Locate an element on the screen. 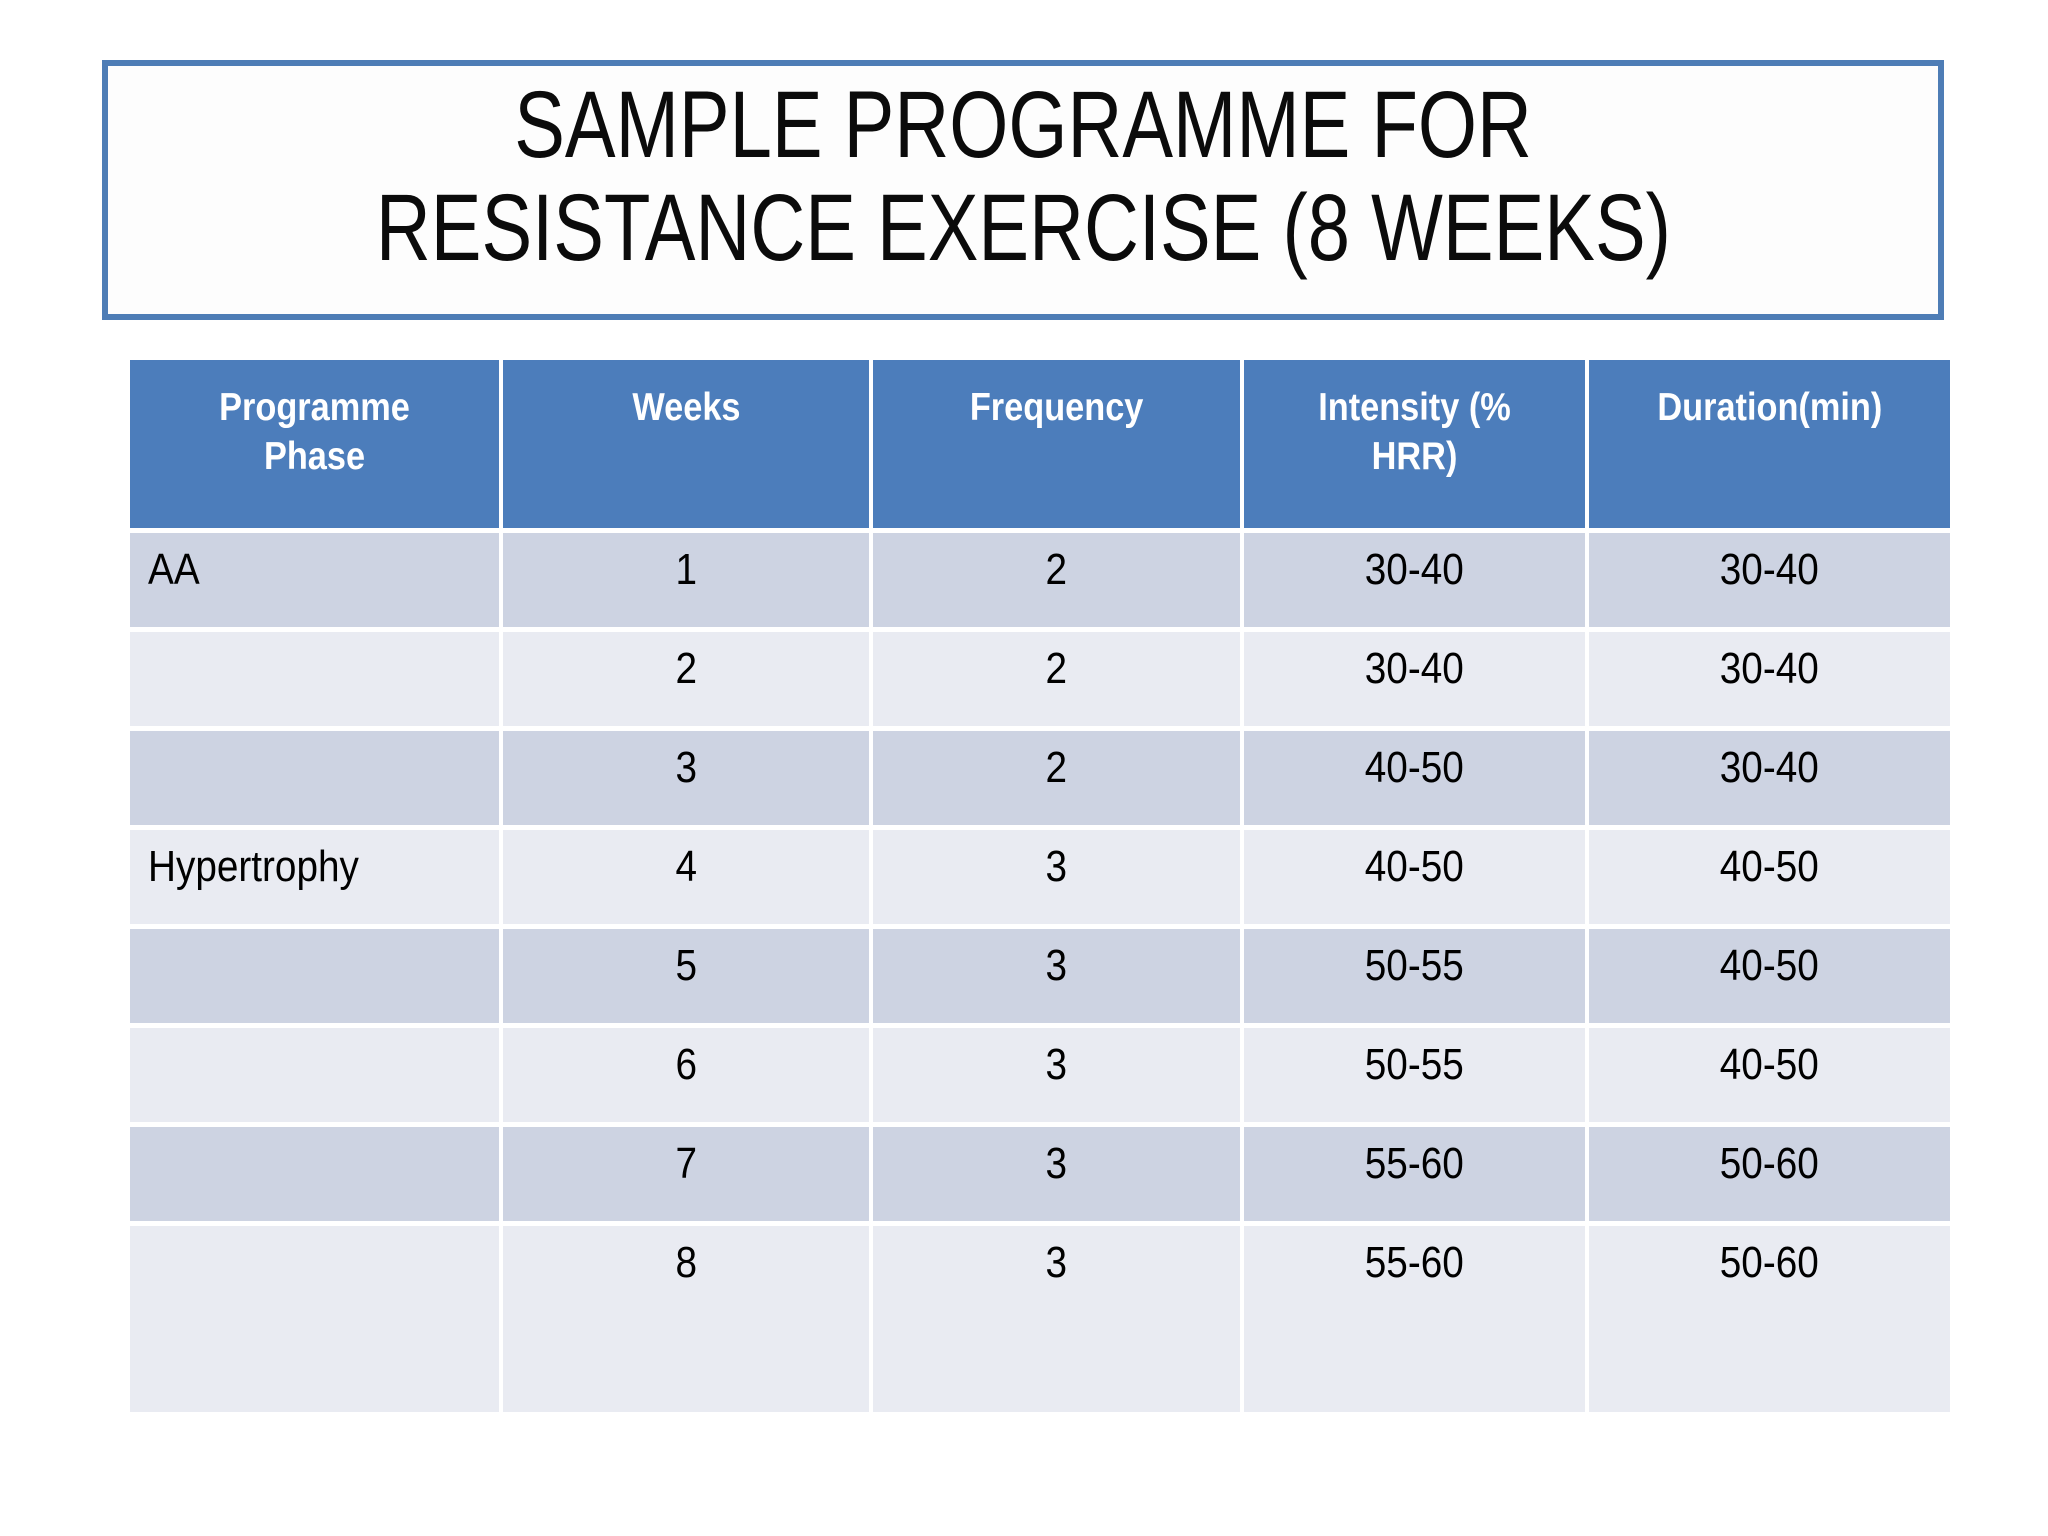 This screenshot has height=1536, width=2048. table-row-7: 7 3 55-60 50-60 is located at coordinates (1040, 1174).